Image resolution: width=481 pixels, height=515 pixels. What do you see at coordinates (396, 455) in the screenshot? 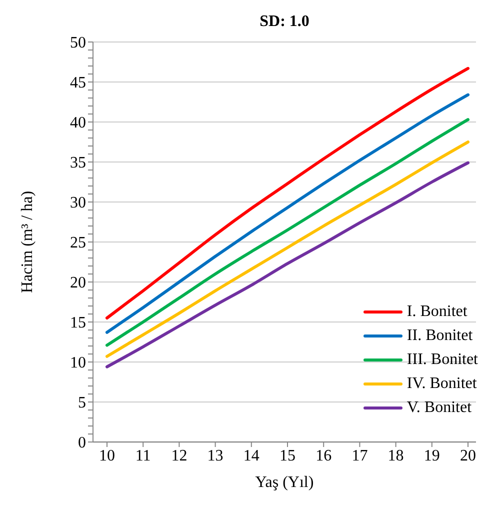
I see `x-tick-label: 18` at bounding box center [396, 455].